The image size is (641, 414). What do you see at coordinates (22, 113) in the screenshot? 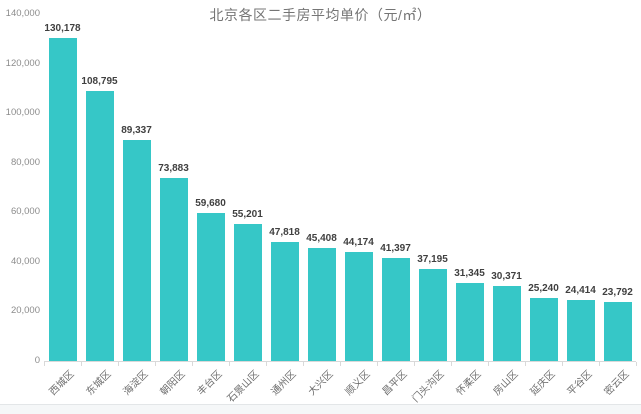
I see `y-axis-label: 100,000` at bounding box center [22, 113].